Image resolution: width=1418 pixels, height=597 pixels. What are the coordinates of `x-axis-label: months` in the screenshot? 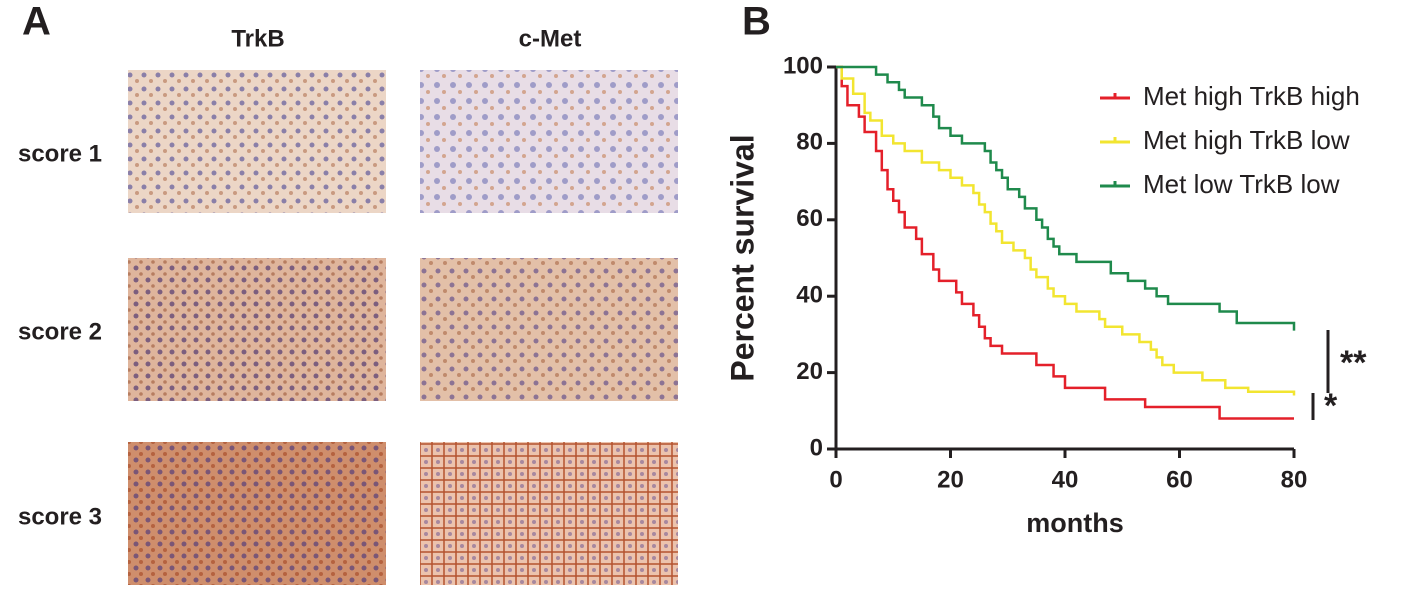 It's located at (1075, 523).